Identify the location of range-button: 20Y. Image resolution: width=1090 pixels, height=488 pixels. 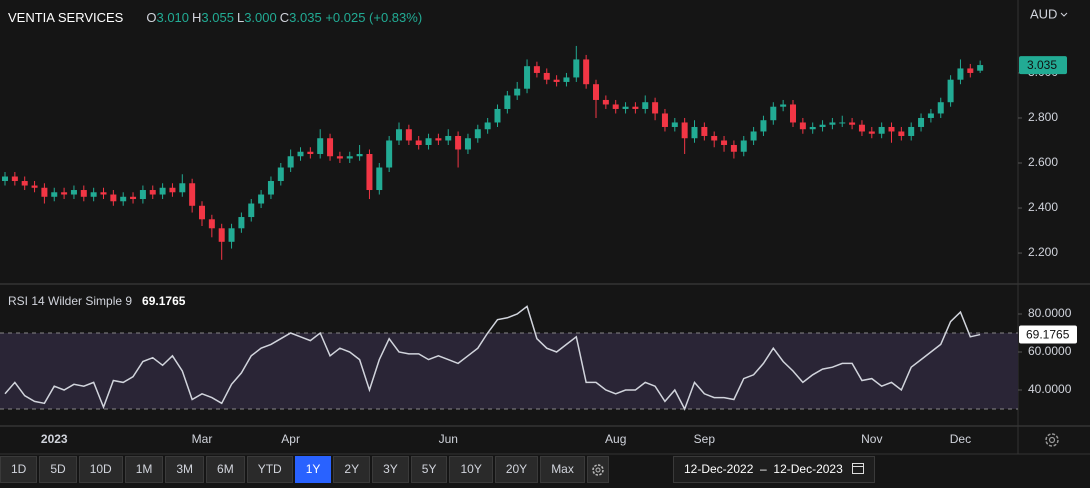
(516, 469).